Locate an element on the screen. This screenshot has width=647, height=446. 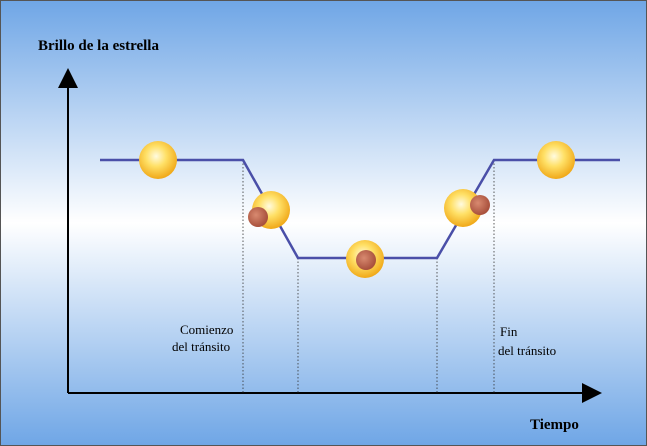
annotation: Fin is located at coordinates (509, 331).